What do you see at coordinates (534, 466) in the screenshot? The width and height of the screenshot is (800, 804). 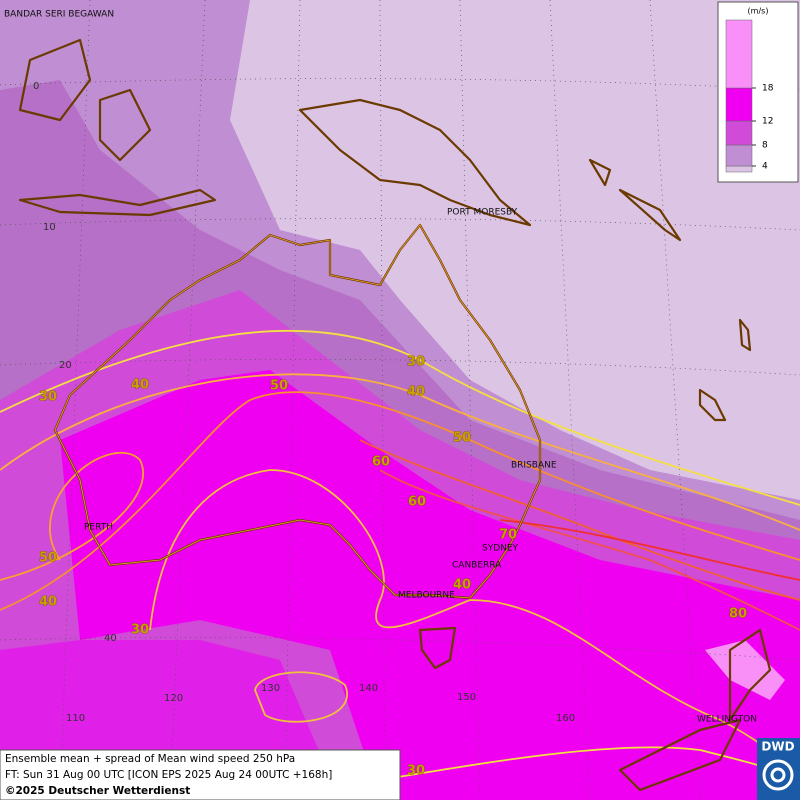 I see `place-label: BRISBANE` at bounding box center [534, 466].